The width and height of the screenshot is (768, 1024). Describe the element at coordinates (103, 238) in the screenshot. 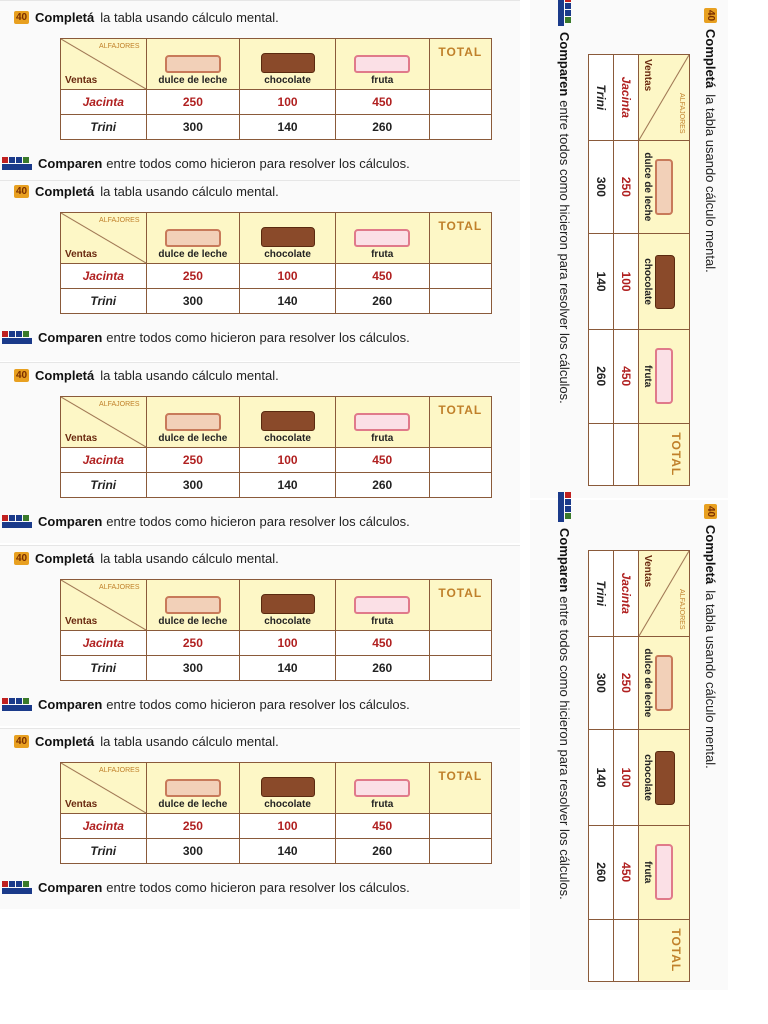

I see `table-corner-cell: ALFAJORES Ventas` at that location.